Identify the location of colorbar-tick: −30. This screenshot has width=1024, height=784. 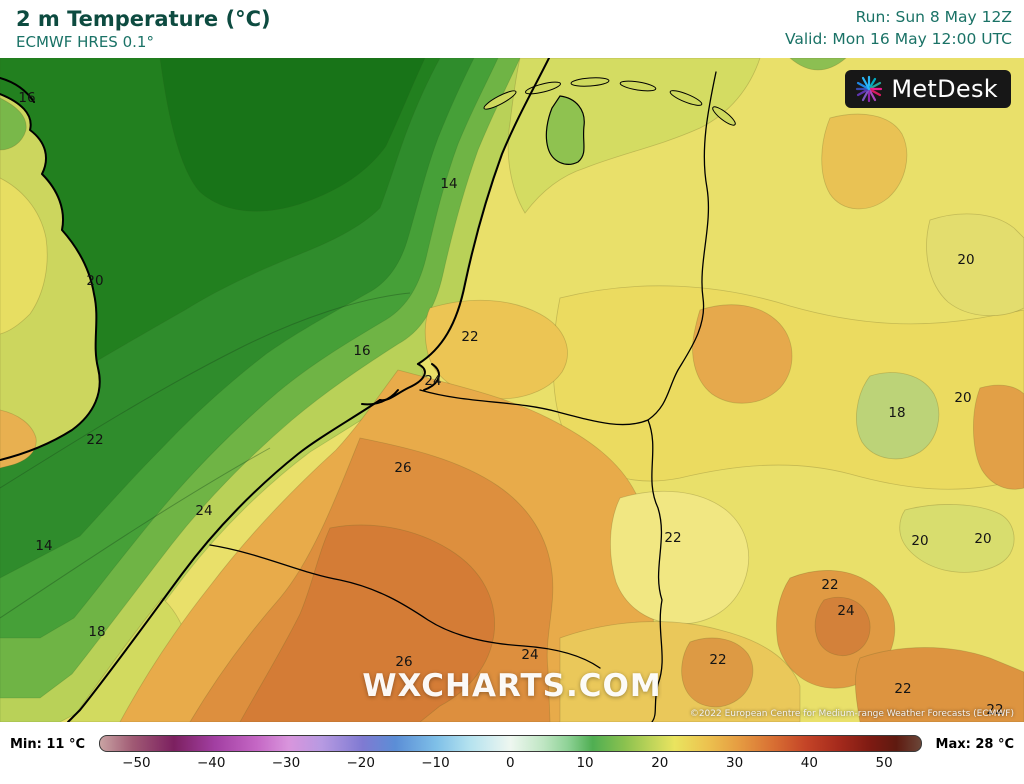
(286, 763).